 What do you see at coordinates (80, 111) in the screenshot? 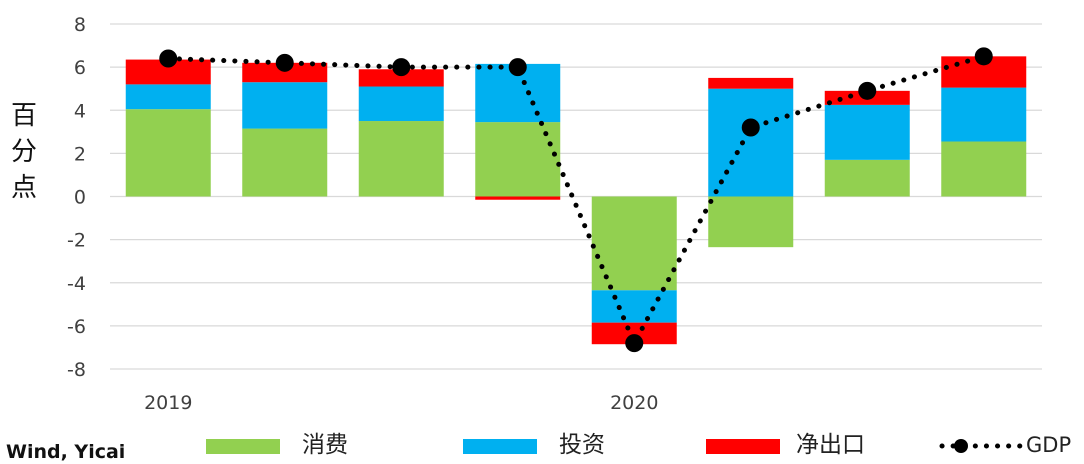
I see `y-tick-label: 4` at bounding box center [80, 111].